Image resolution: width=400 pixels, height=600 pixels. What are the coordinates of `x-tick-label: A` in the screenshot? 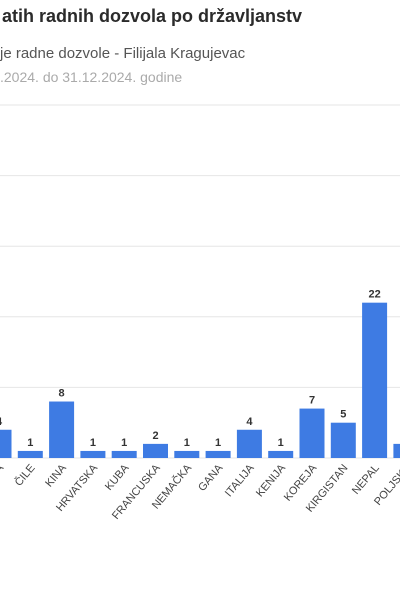 It's located at (3, 469).